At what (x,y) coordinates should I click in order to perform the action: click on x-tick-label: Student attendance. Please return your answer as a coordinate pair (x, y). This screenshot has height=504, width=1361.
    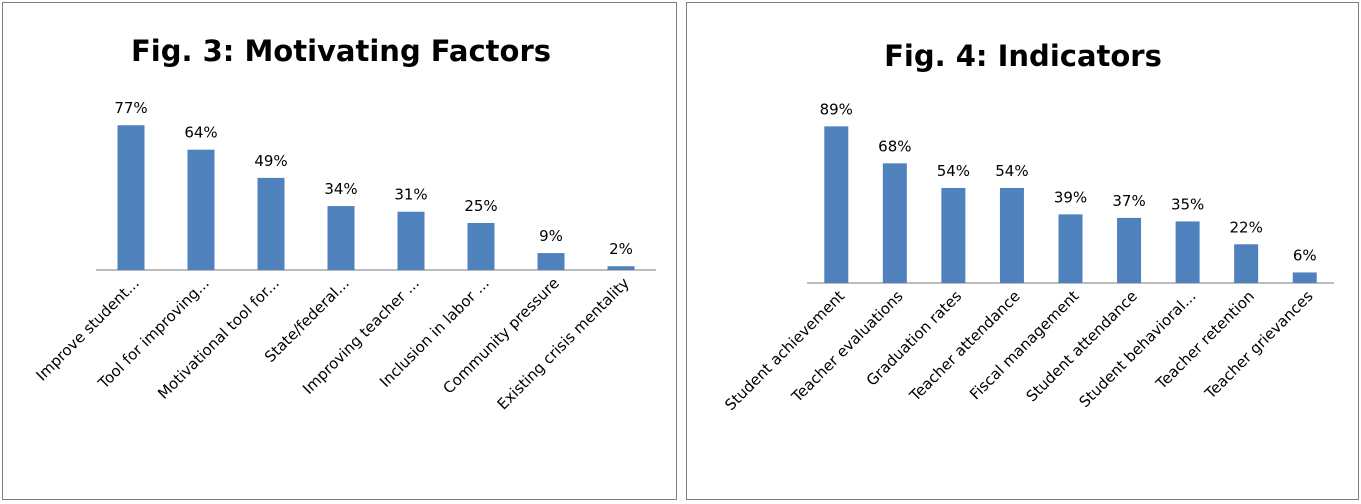
    Looking at the image, I should click on (1082, 346).